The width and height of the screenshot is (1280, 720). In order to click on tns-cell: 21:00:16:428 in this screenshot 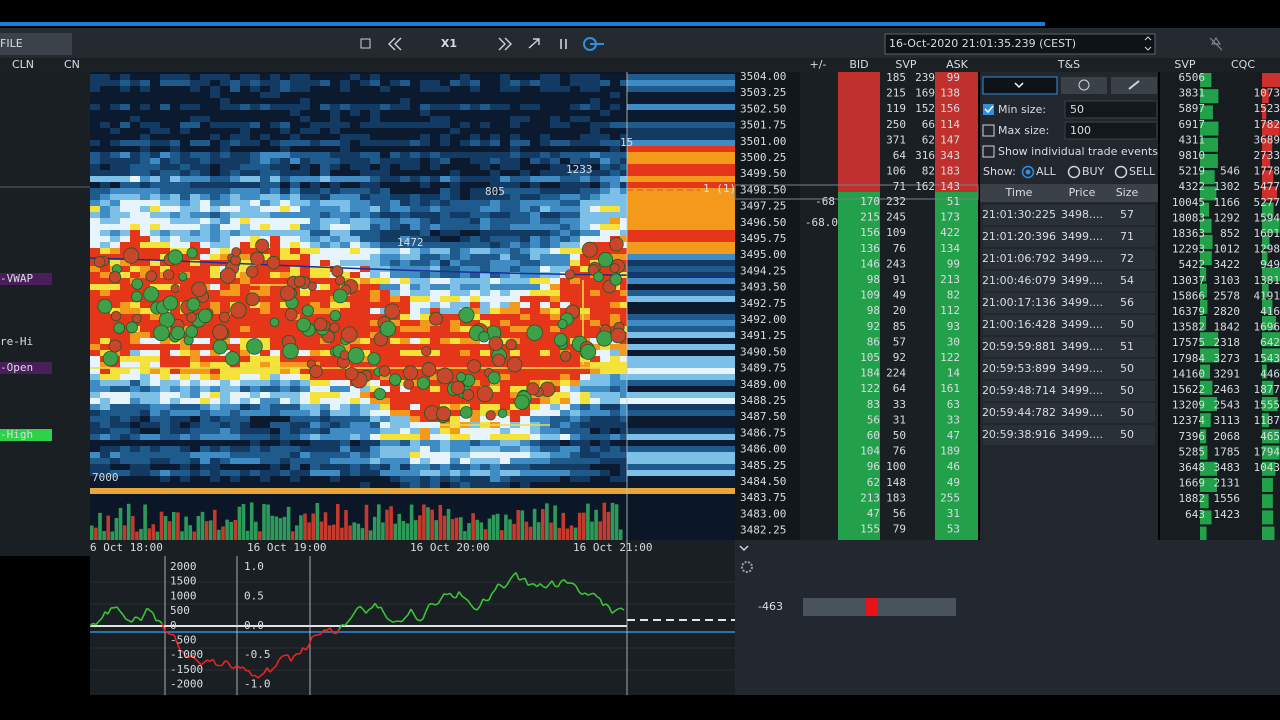, I will do `click(1019, 324)`.